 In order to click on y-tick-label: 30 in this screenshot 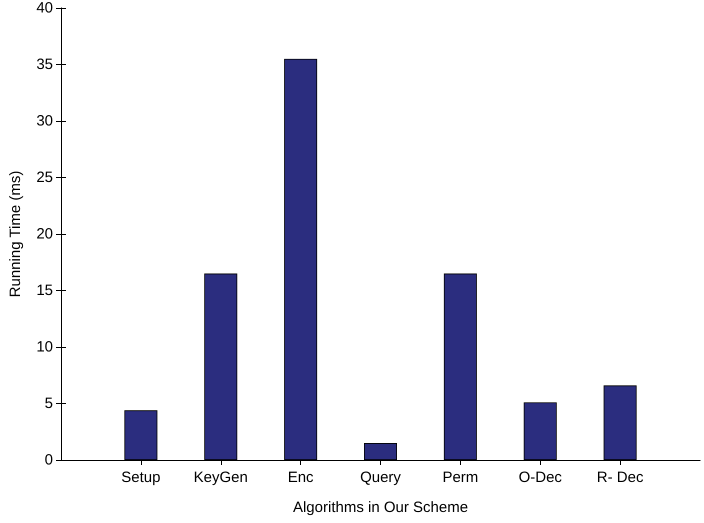, I will do `click(44, 121)`.